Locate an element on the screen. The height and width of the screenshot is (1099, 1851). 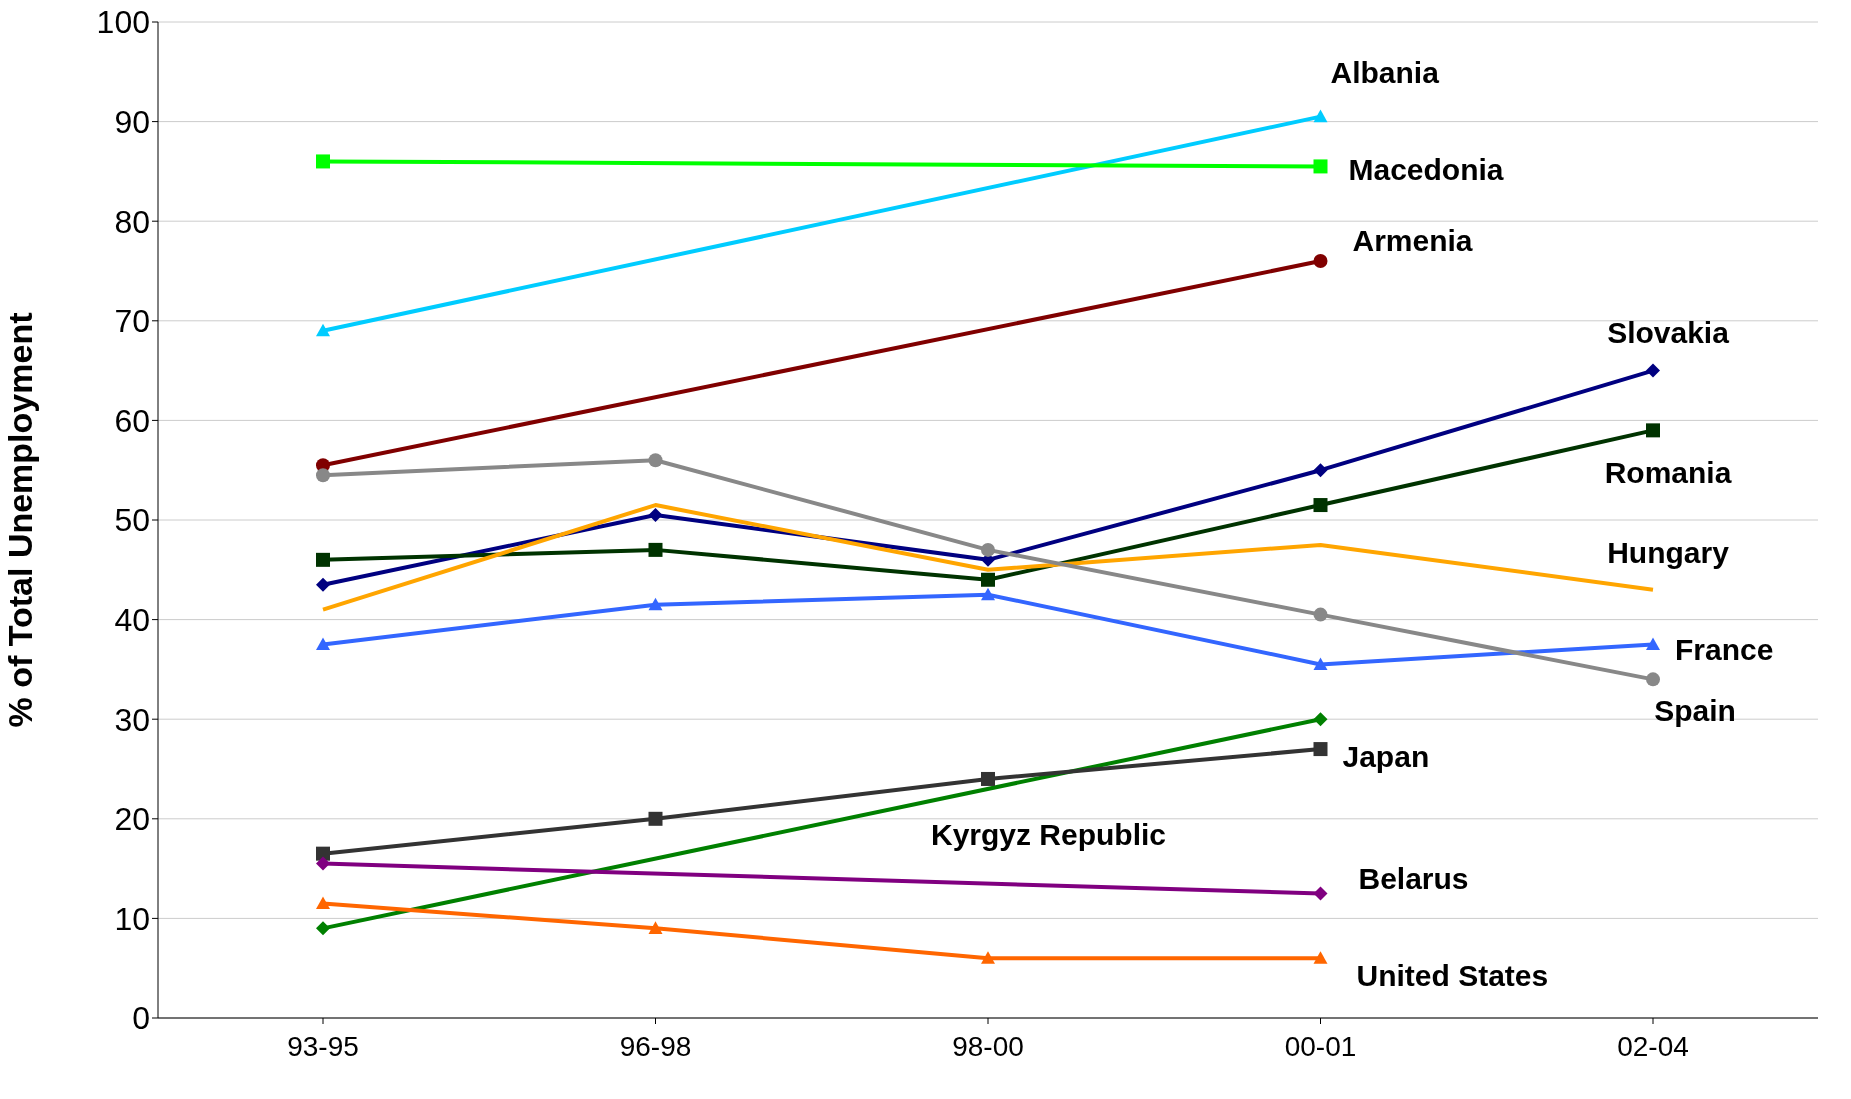
x-tick-label: 02-04 is located at coordinates (1653, 1046).